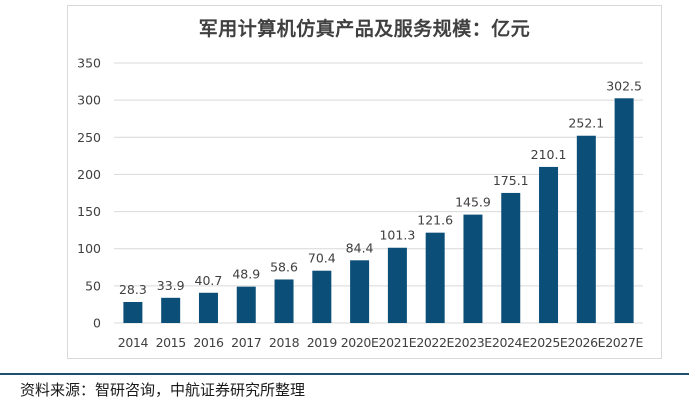  Describe the element at coordinates (511, 342) in the screenshot. I see `x-tick-label: 2024E` at that location.